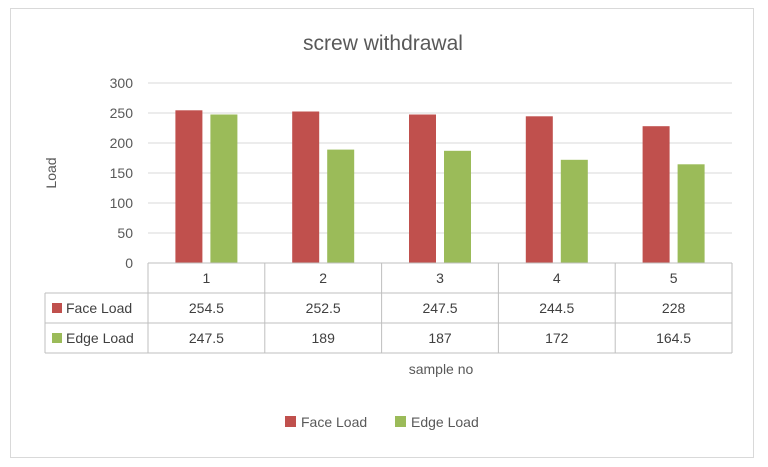 Image resolution: width=768 pixels, height=467 pixels. What do you see at coordinates (441, 369) in the screenshot?
I see `x-axis-title: sample no` at bounding box center [441, 369].